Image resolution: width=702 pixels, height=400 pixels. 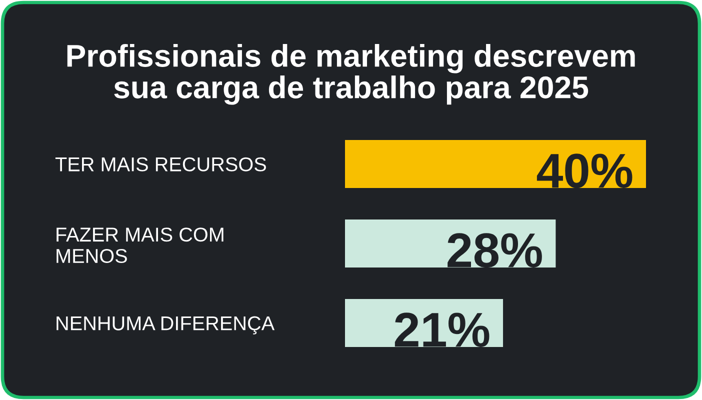 What do you see at coordinates (584, 171) in the screenshot?
I see `data-label: 40%` at bounding box center [584, 171].